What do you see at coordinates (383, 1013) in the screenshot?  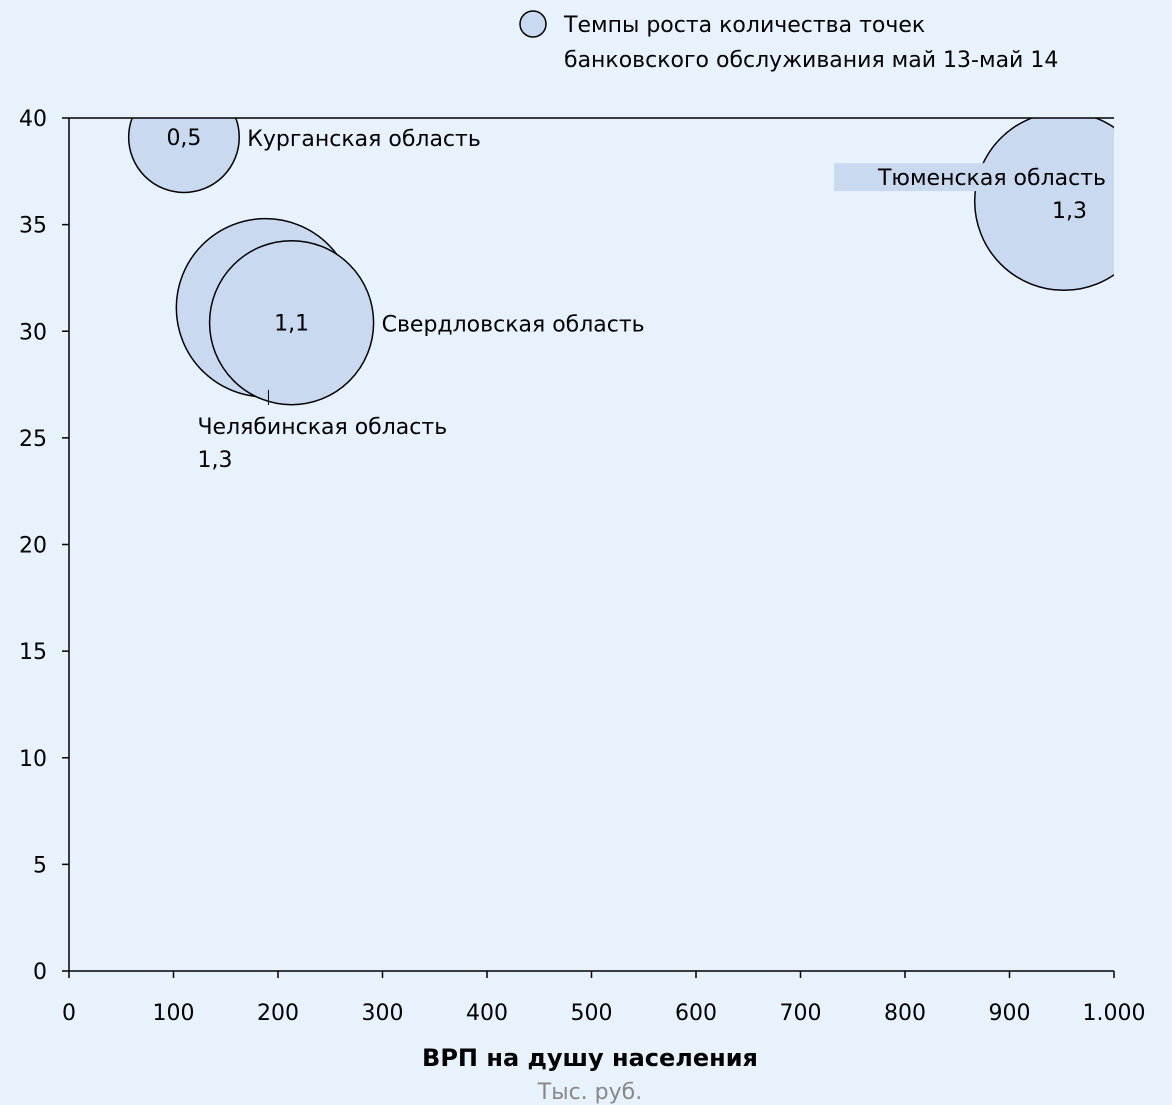 I see `x-tick-label: 300` at bounding box center [383, 1013].